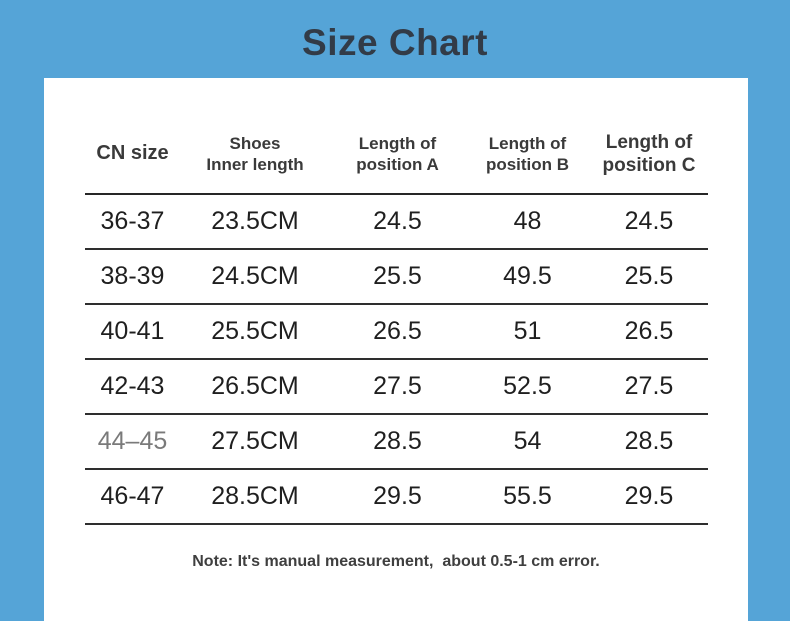 This screenshot has height=621, width=790. What do you see at coordinates (132, 331) in the screenshot?
I see `size-cell: 40-41` at bounding box center [132, 331].